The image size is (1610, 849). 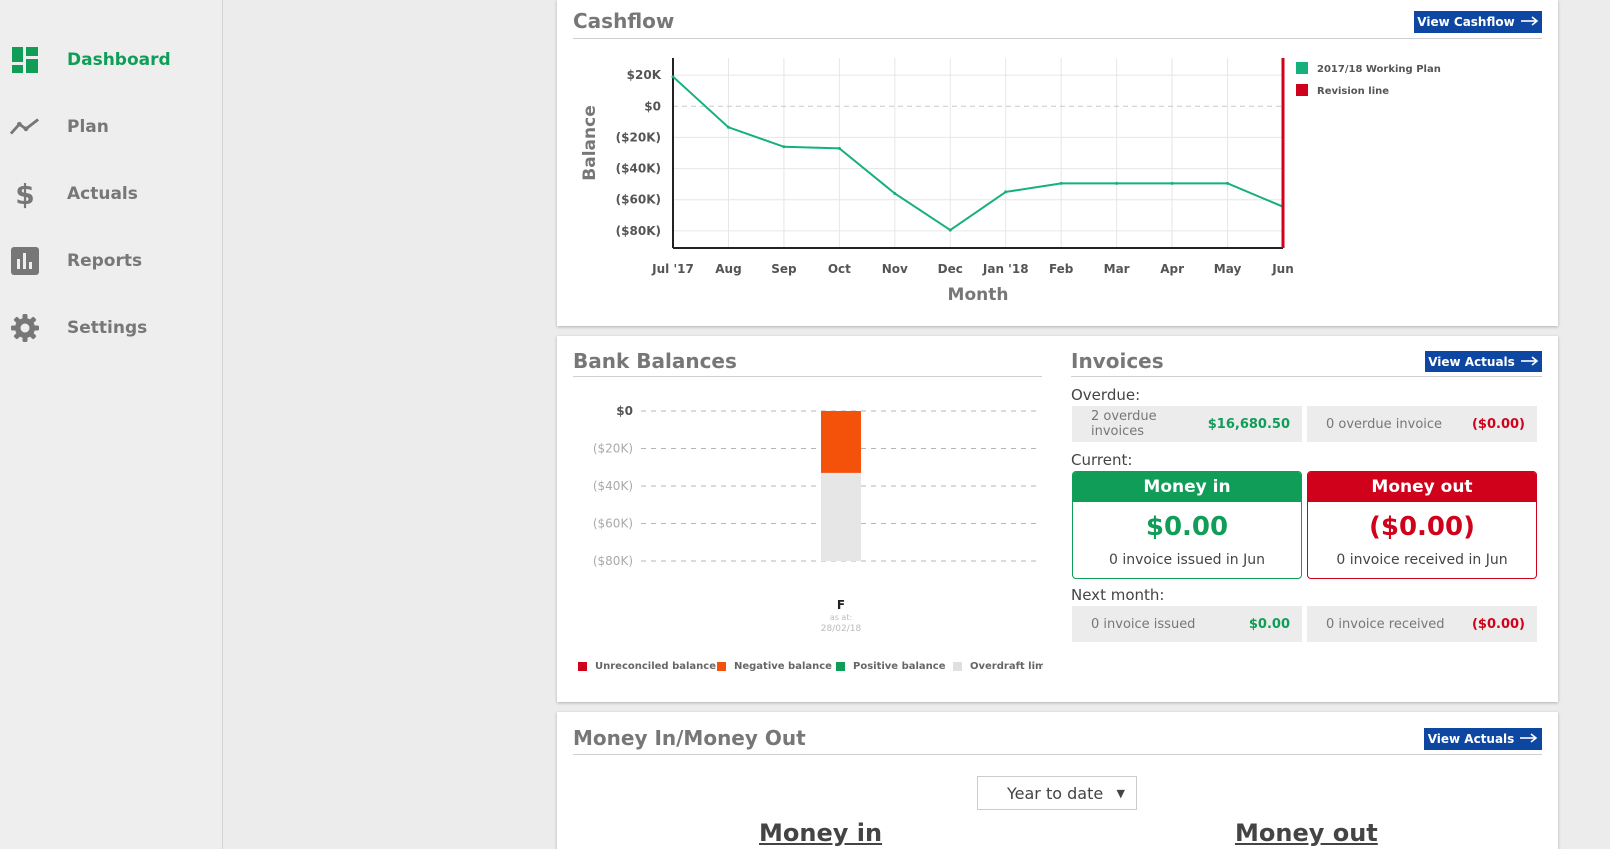 I want to click on next-month-received-amount: ($0.00), so click(x=1498, y=624).